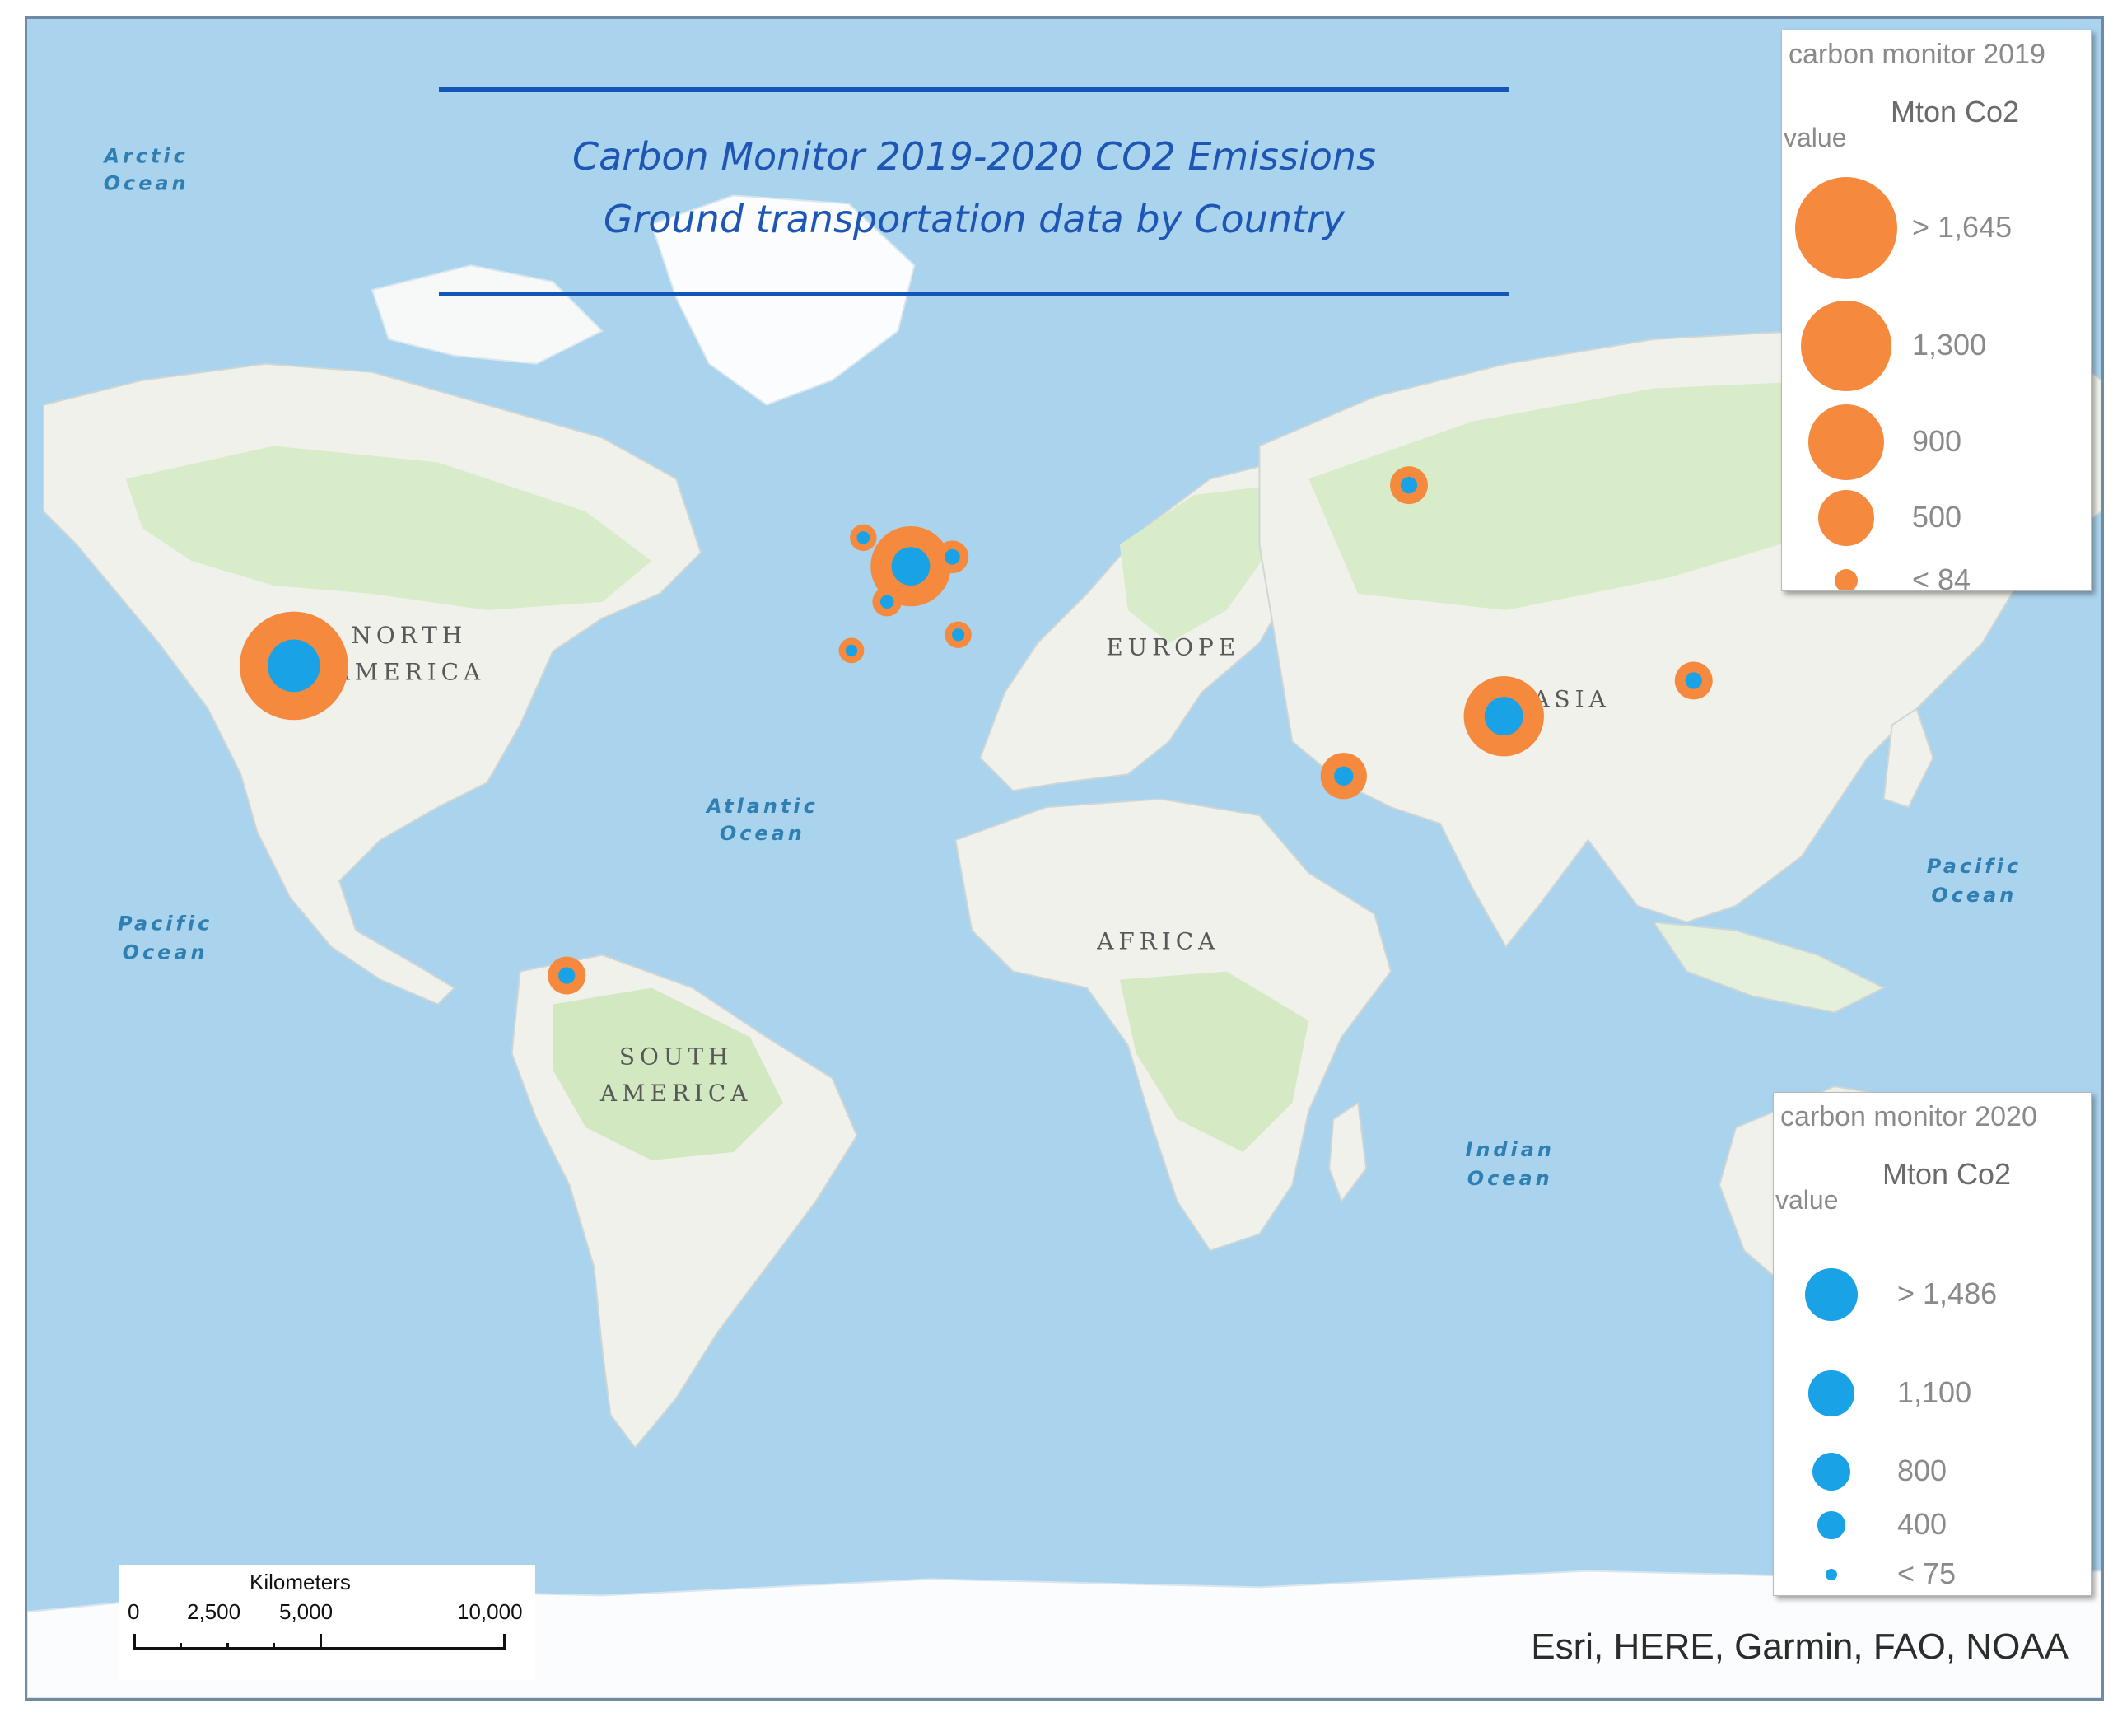  I want to click on legend-label: 400, so click(1922, 1524).